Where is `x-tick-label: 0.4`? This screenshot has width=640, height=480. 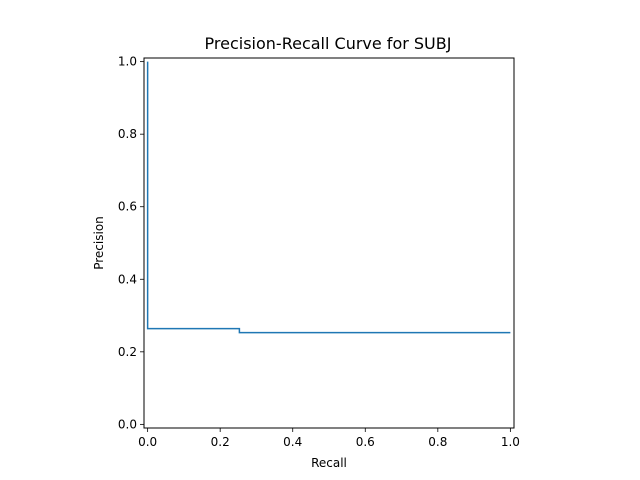 x-tick-label: 0.4 is located at coordinates (292, 442).